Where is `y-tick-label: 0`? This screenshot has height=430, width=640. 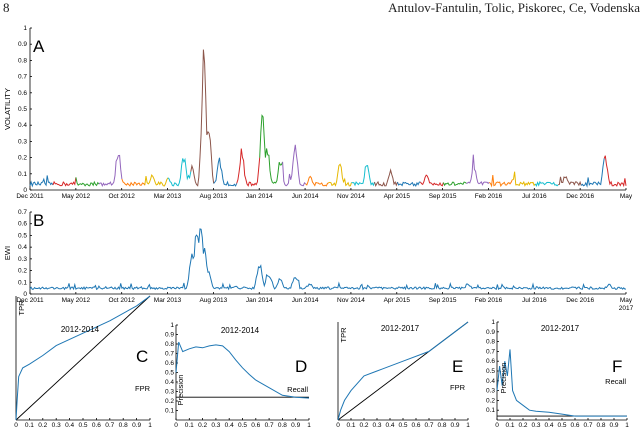 y-tick-label: 0 is located at coordinates (25, 294).